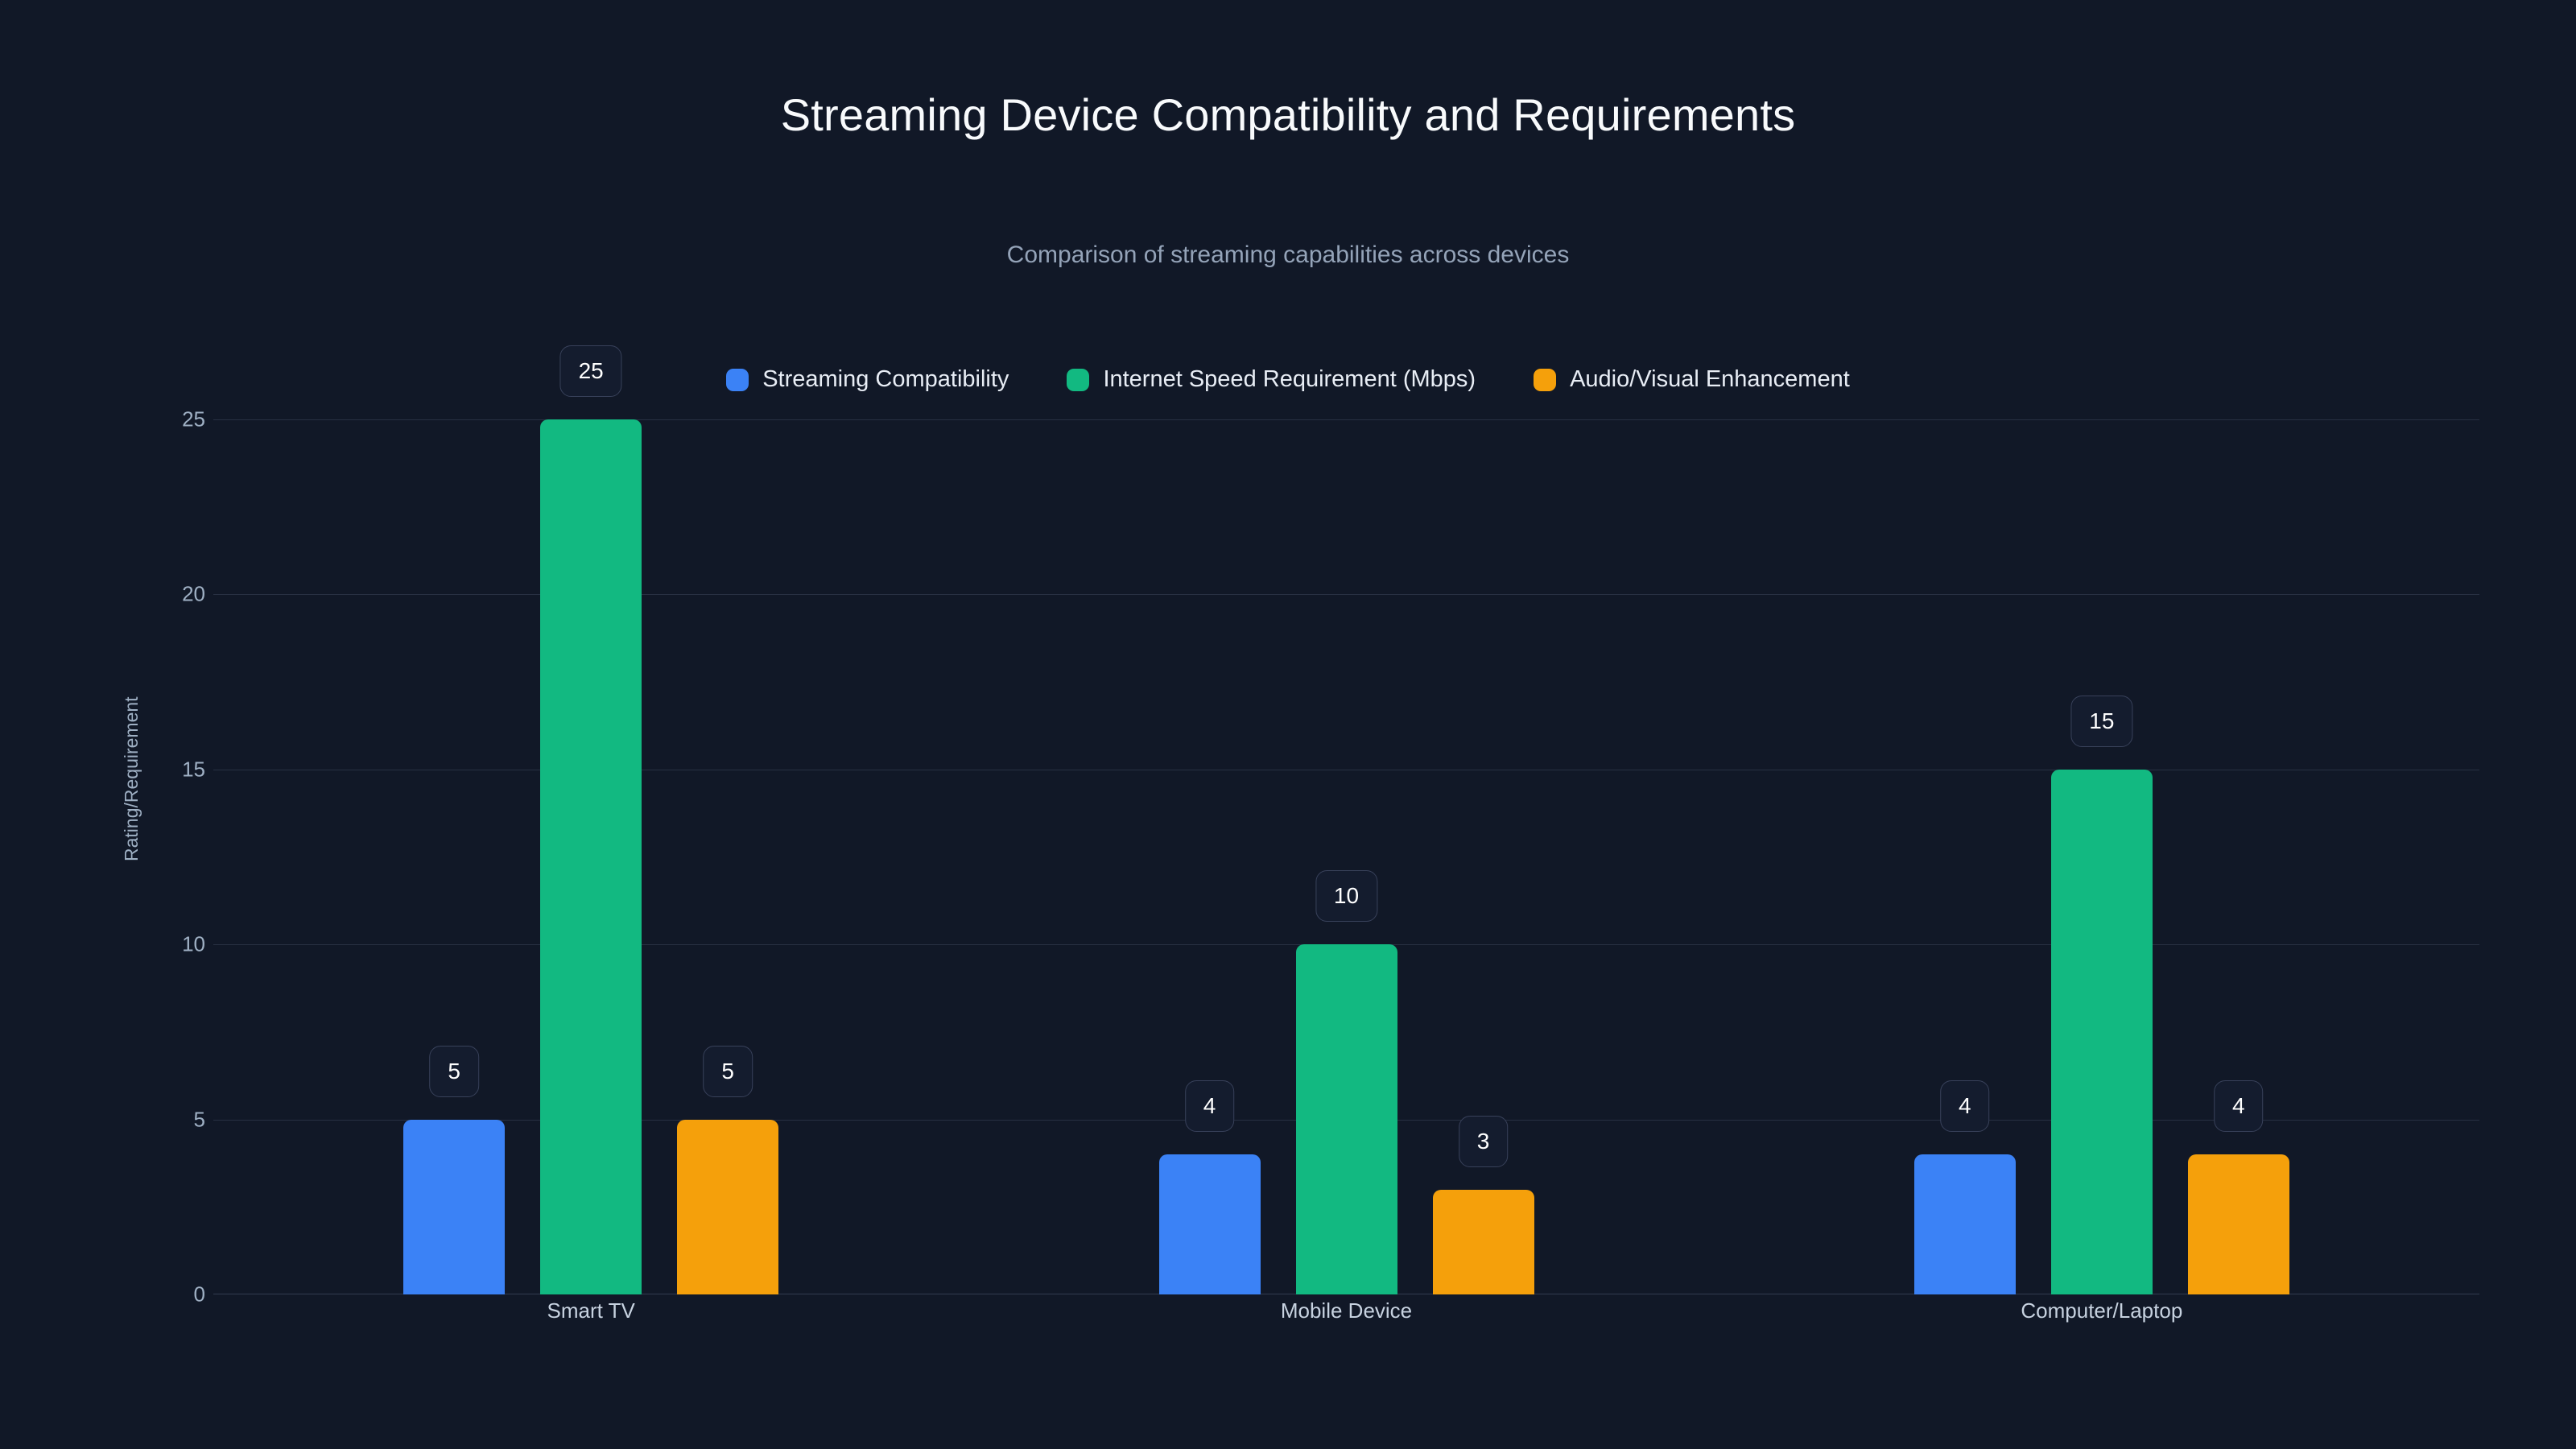  I want to click on bar-value-label: 10, so click(1346, 896).